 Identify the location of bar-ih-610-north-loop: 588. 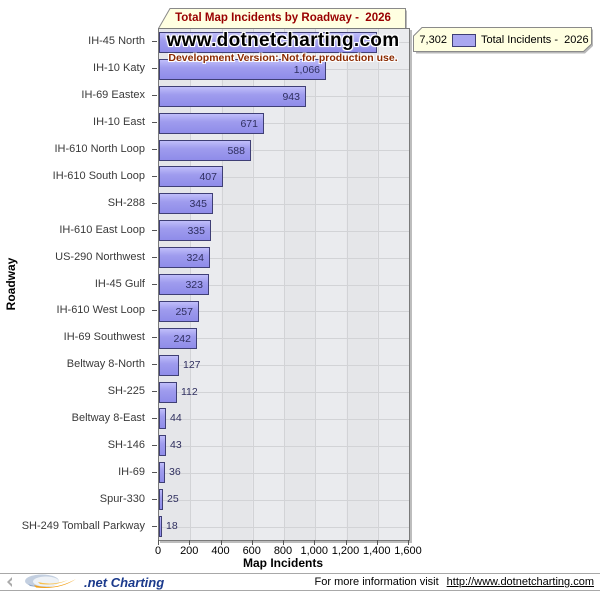
(205, 150).